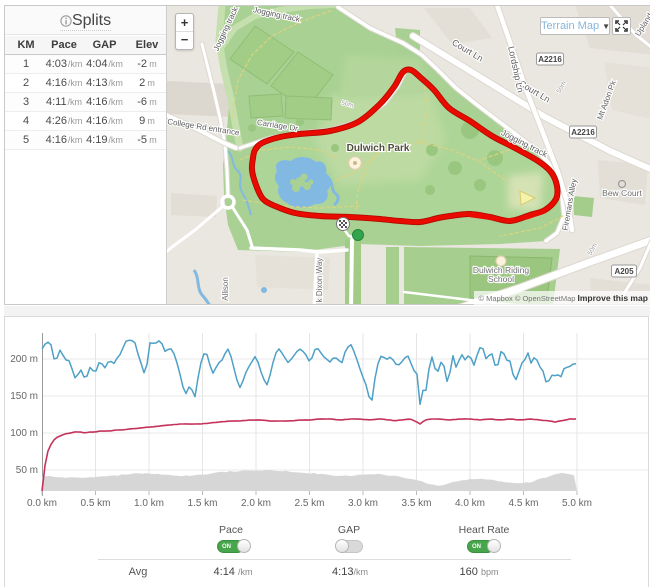  What do you see at coordinates (363, 503) in the screenshot?
I see `svg-text: 3.0 km` at bounding box center [363, 503].